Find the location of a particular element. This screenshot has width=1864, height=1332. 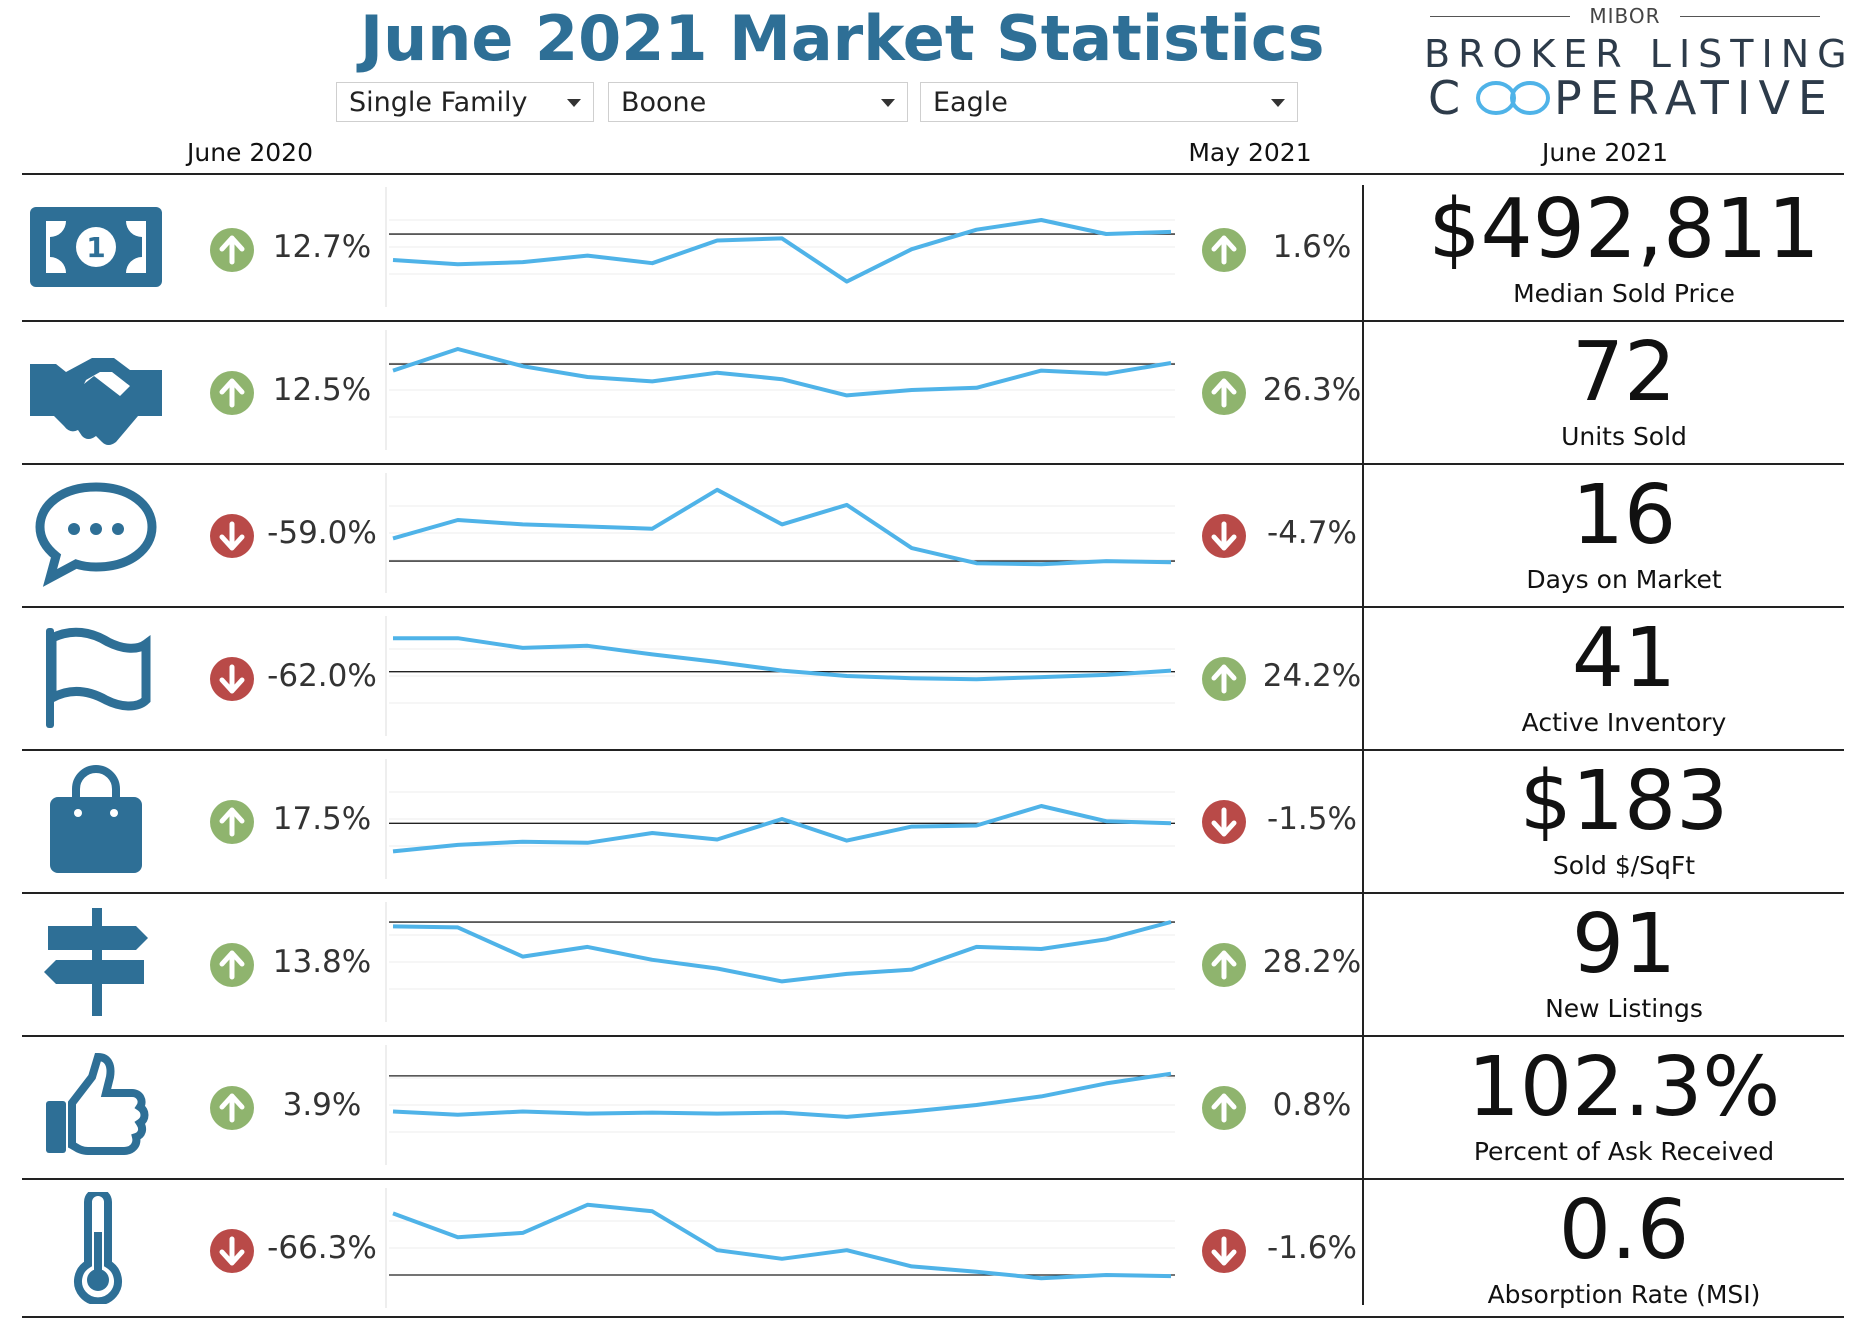

chat-bubble-icon is located at coordinates (96, 533).